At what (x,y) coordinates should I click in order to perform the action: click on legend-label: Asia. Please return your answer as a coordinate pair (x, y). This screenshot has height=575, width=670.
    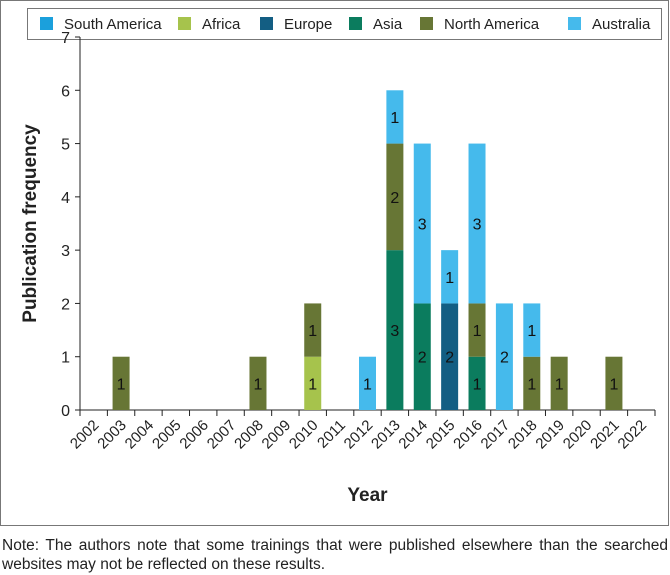
    Looking at the image, I should click on (388, 24).